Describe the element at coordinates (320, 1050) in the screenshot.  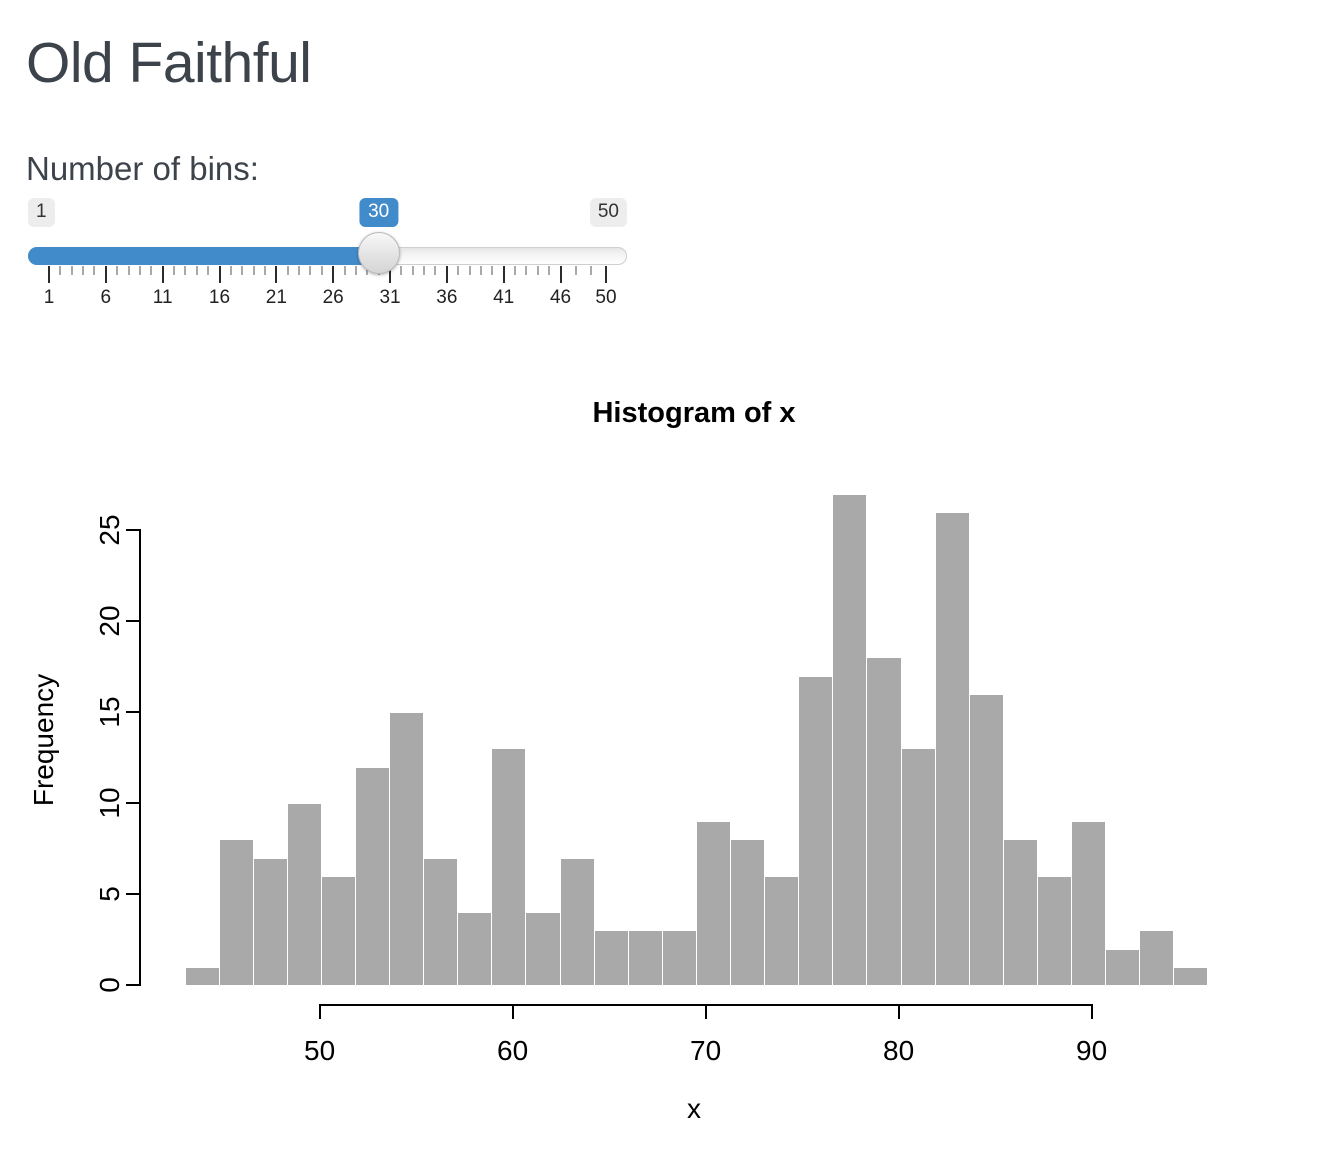
I see `x-axis-tick-label: 50` at that location.